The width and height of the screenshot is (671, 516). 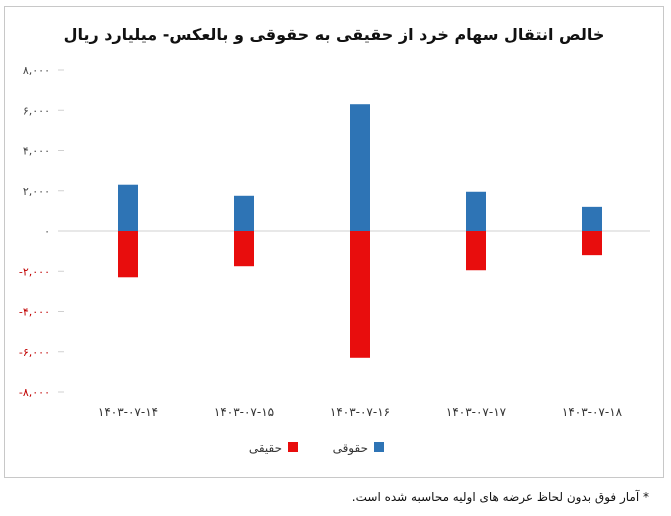 I want to click on y-tick-label: ۶,۰۰۰, so click(x=36, y=110).